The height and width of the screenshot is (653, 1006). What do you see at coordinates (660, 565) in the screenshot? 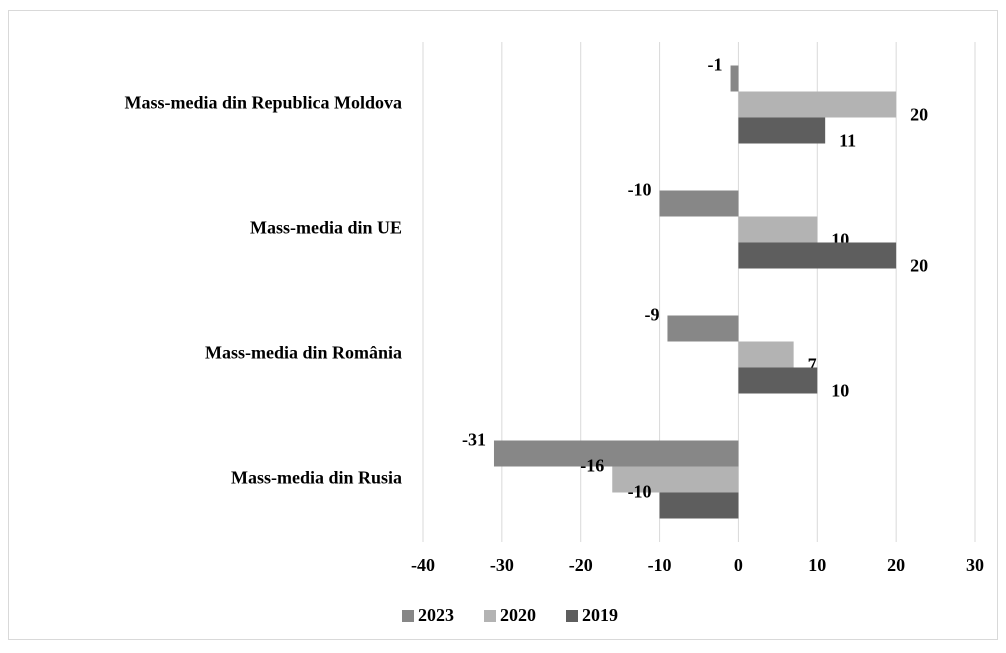
I see `x-tick-label: -10` at bounding box center [660, 565].